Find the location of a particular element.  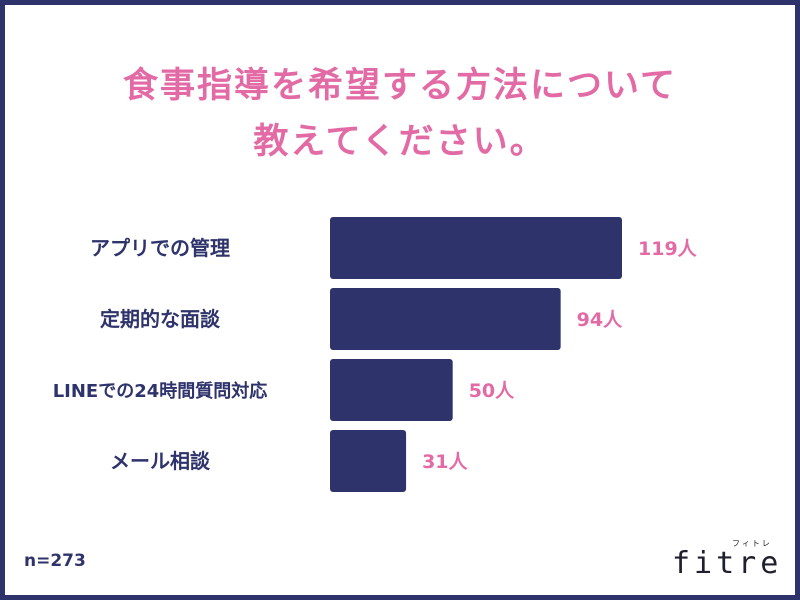

category-label-0: アプリでの管理 is located at coordinates (160, 248).